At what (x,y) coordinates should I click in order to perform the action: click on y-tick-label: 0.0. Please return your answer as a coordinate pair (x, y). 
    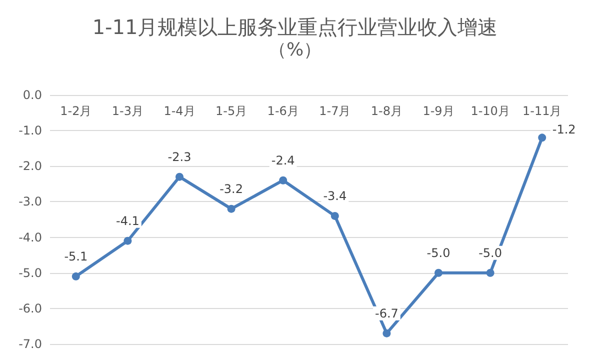
    Looking at the image, I should click on (32, 95).